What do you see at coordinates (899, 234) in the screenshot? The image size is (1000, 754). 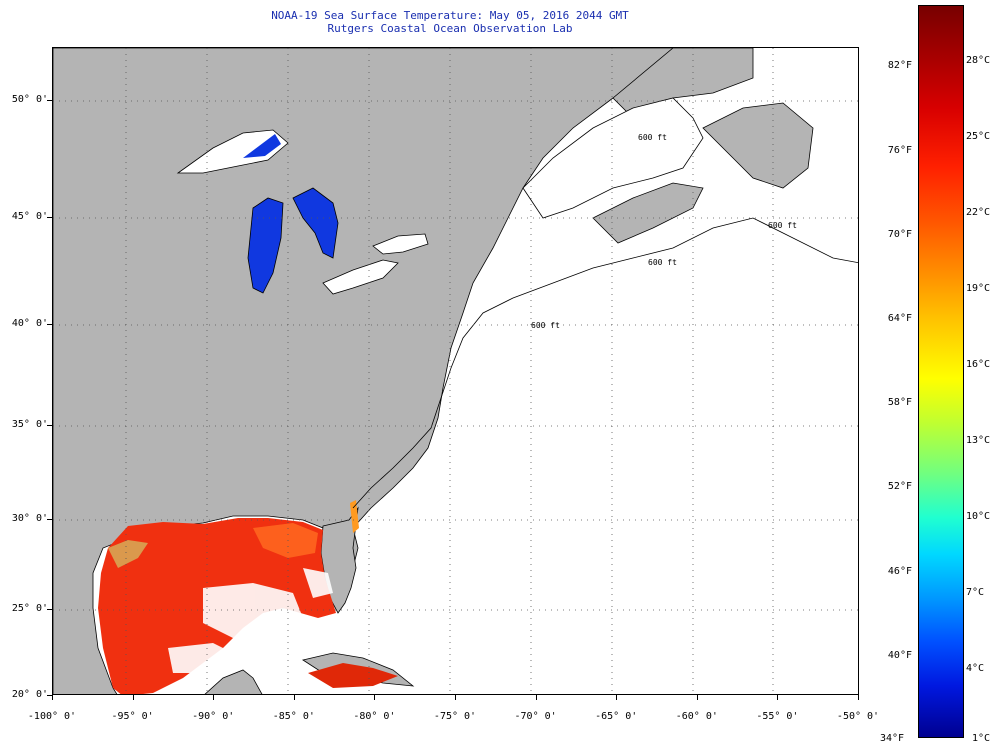 I see `colorbar-f-label: 70°F` at bounding box center [899, 234].